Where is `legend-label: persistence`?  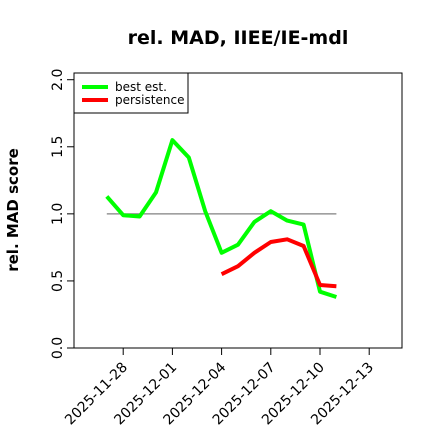 legend-label: persistence is located at coordinates (149, 100).